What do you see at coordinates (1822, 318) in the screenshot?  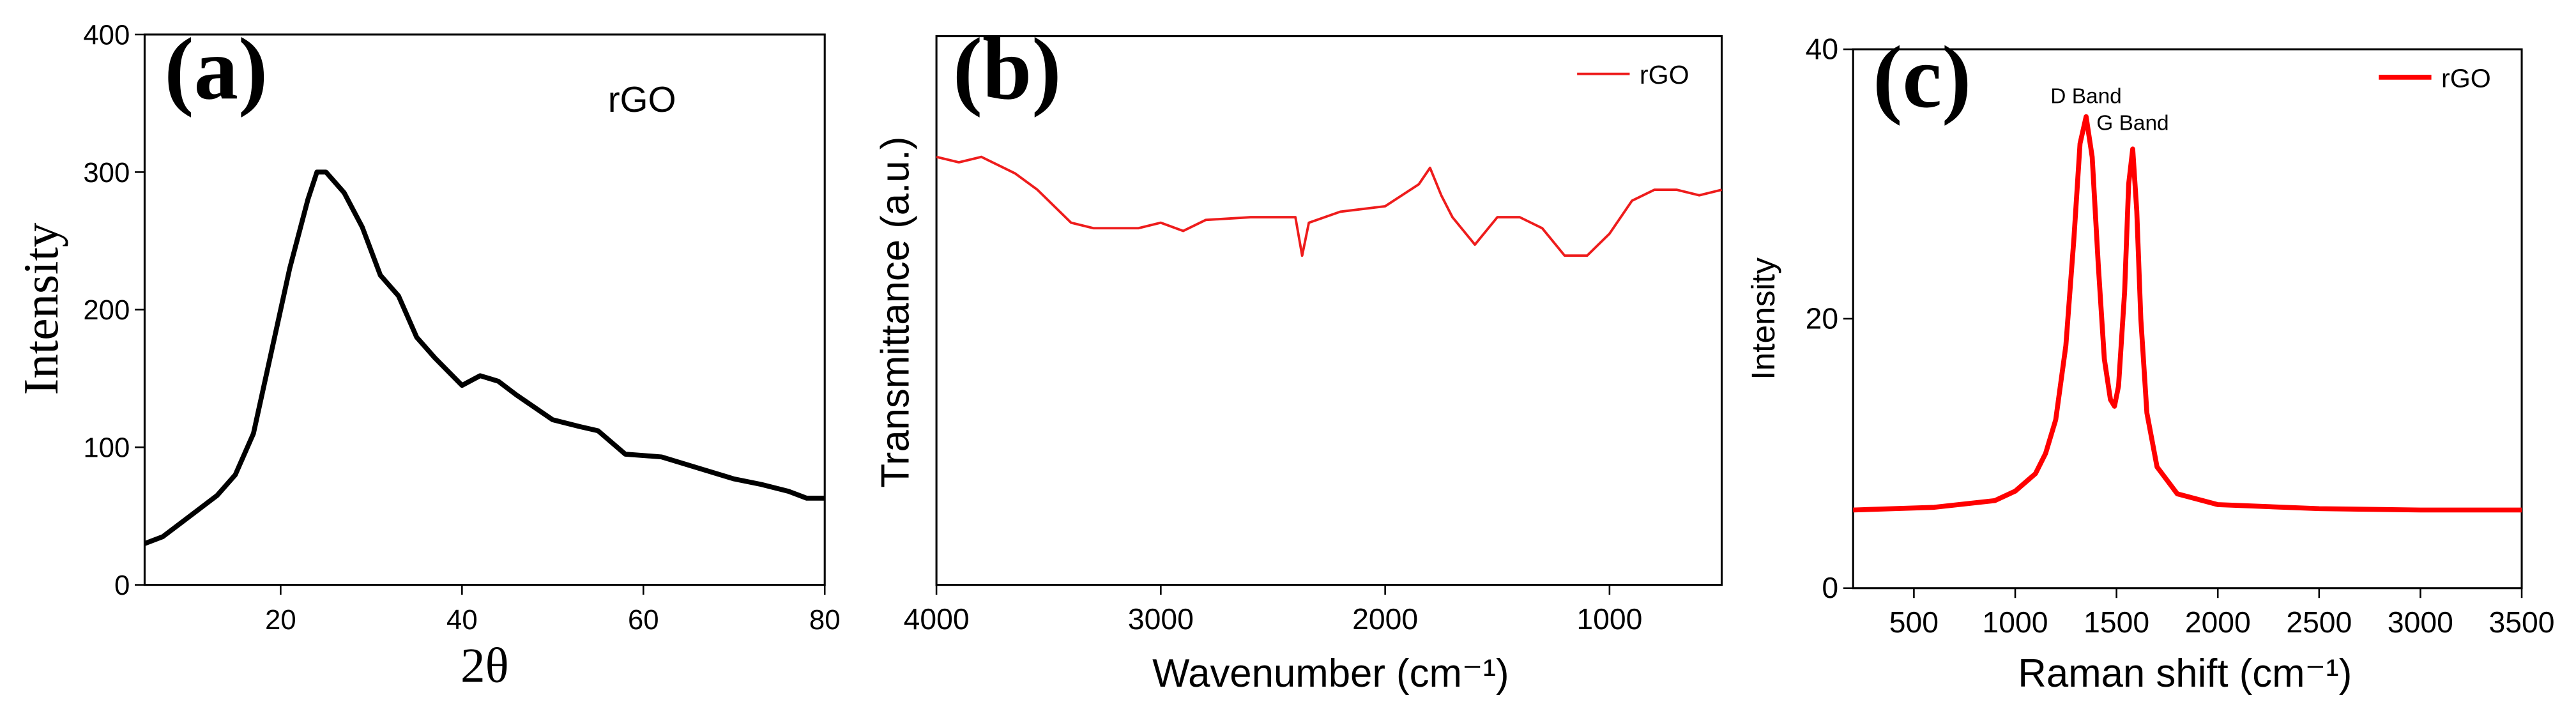 I see `y-tick-label: 20` at bounding box center [1822, 318].